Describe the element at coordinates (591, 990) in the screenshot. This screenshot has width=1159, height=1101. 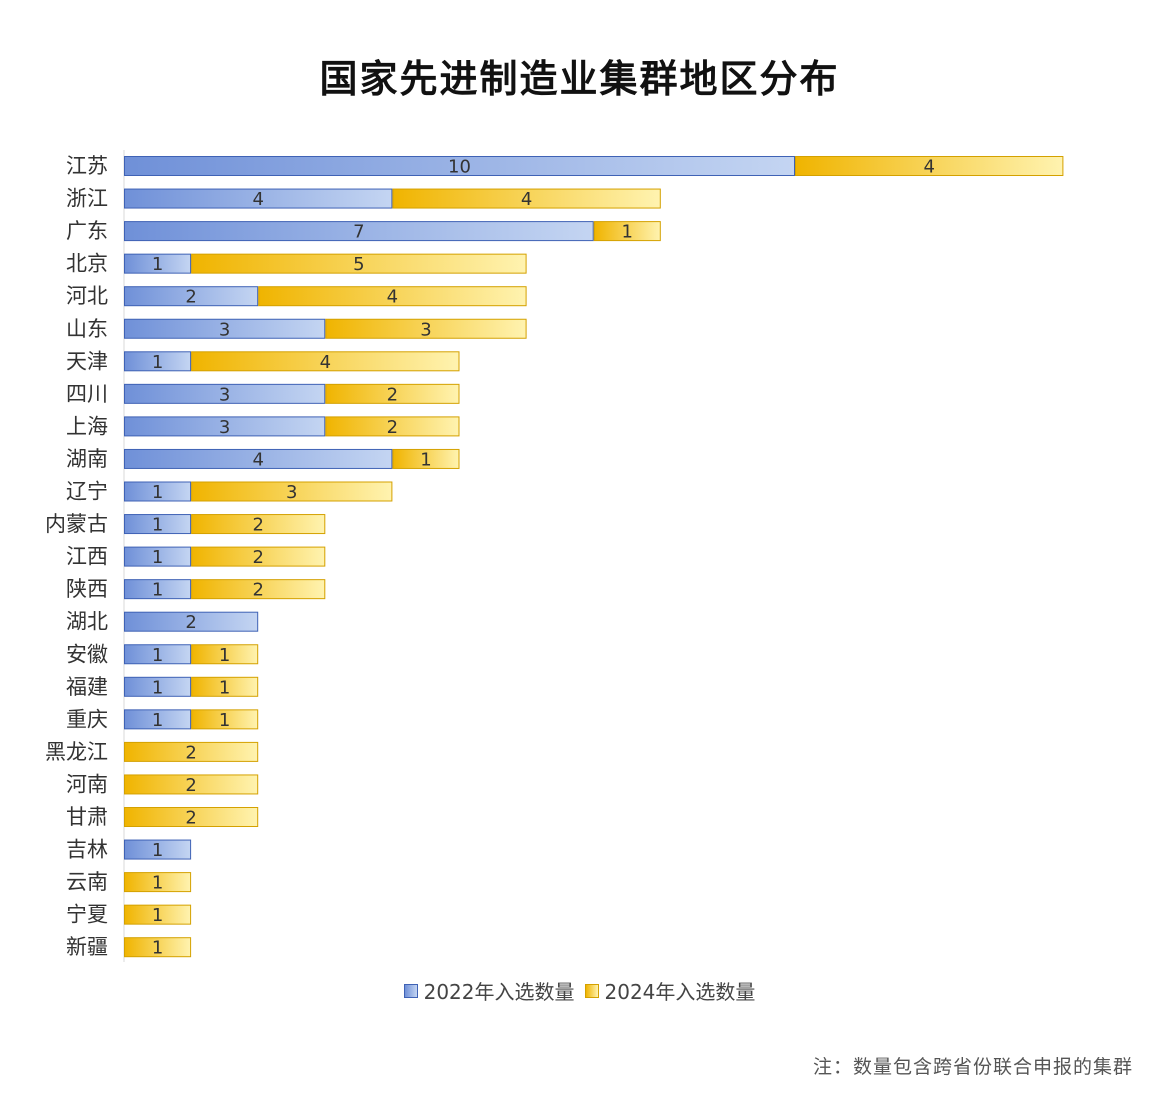
I see `legend-swatch-2024` at that location.